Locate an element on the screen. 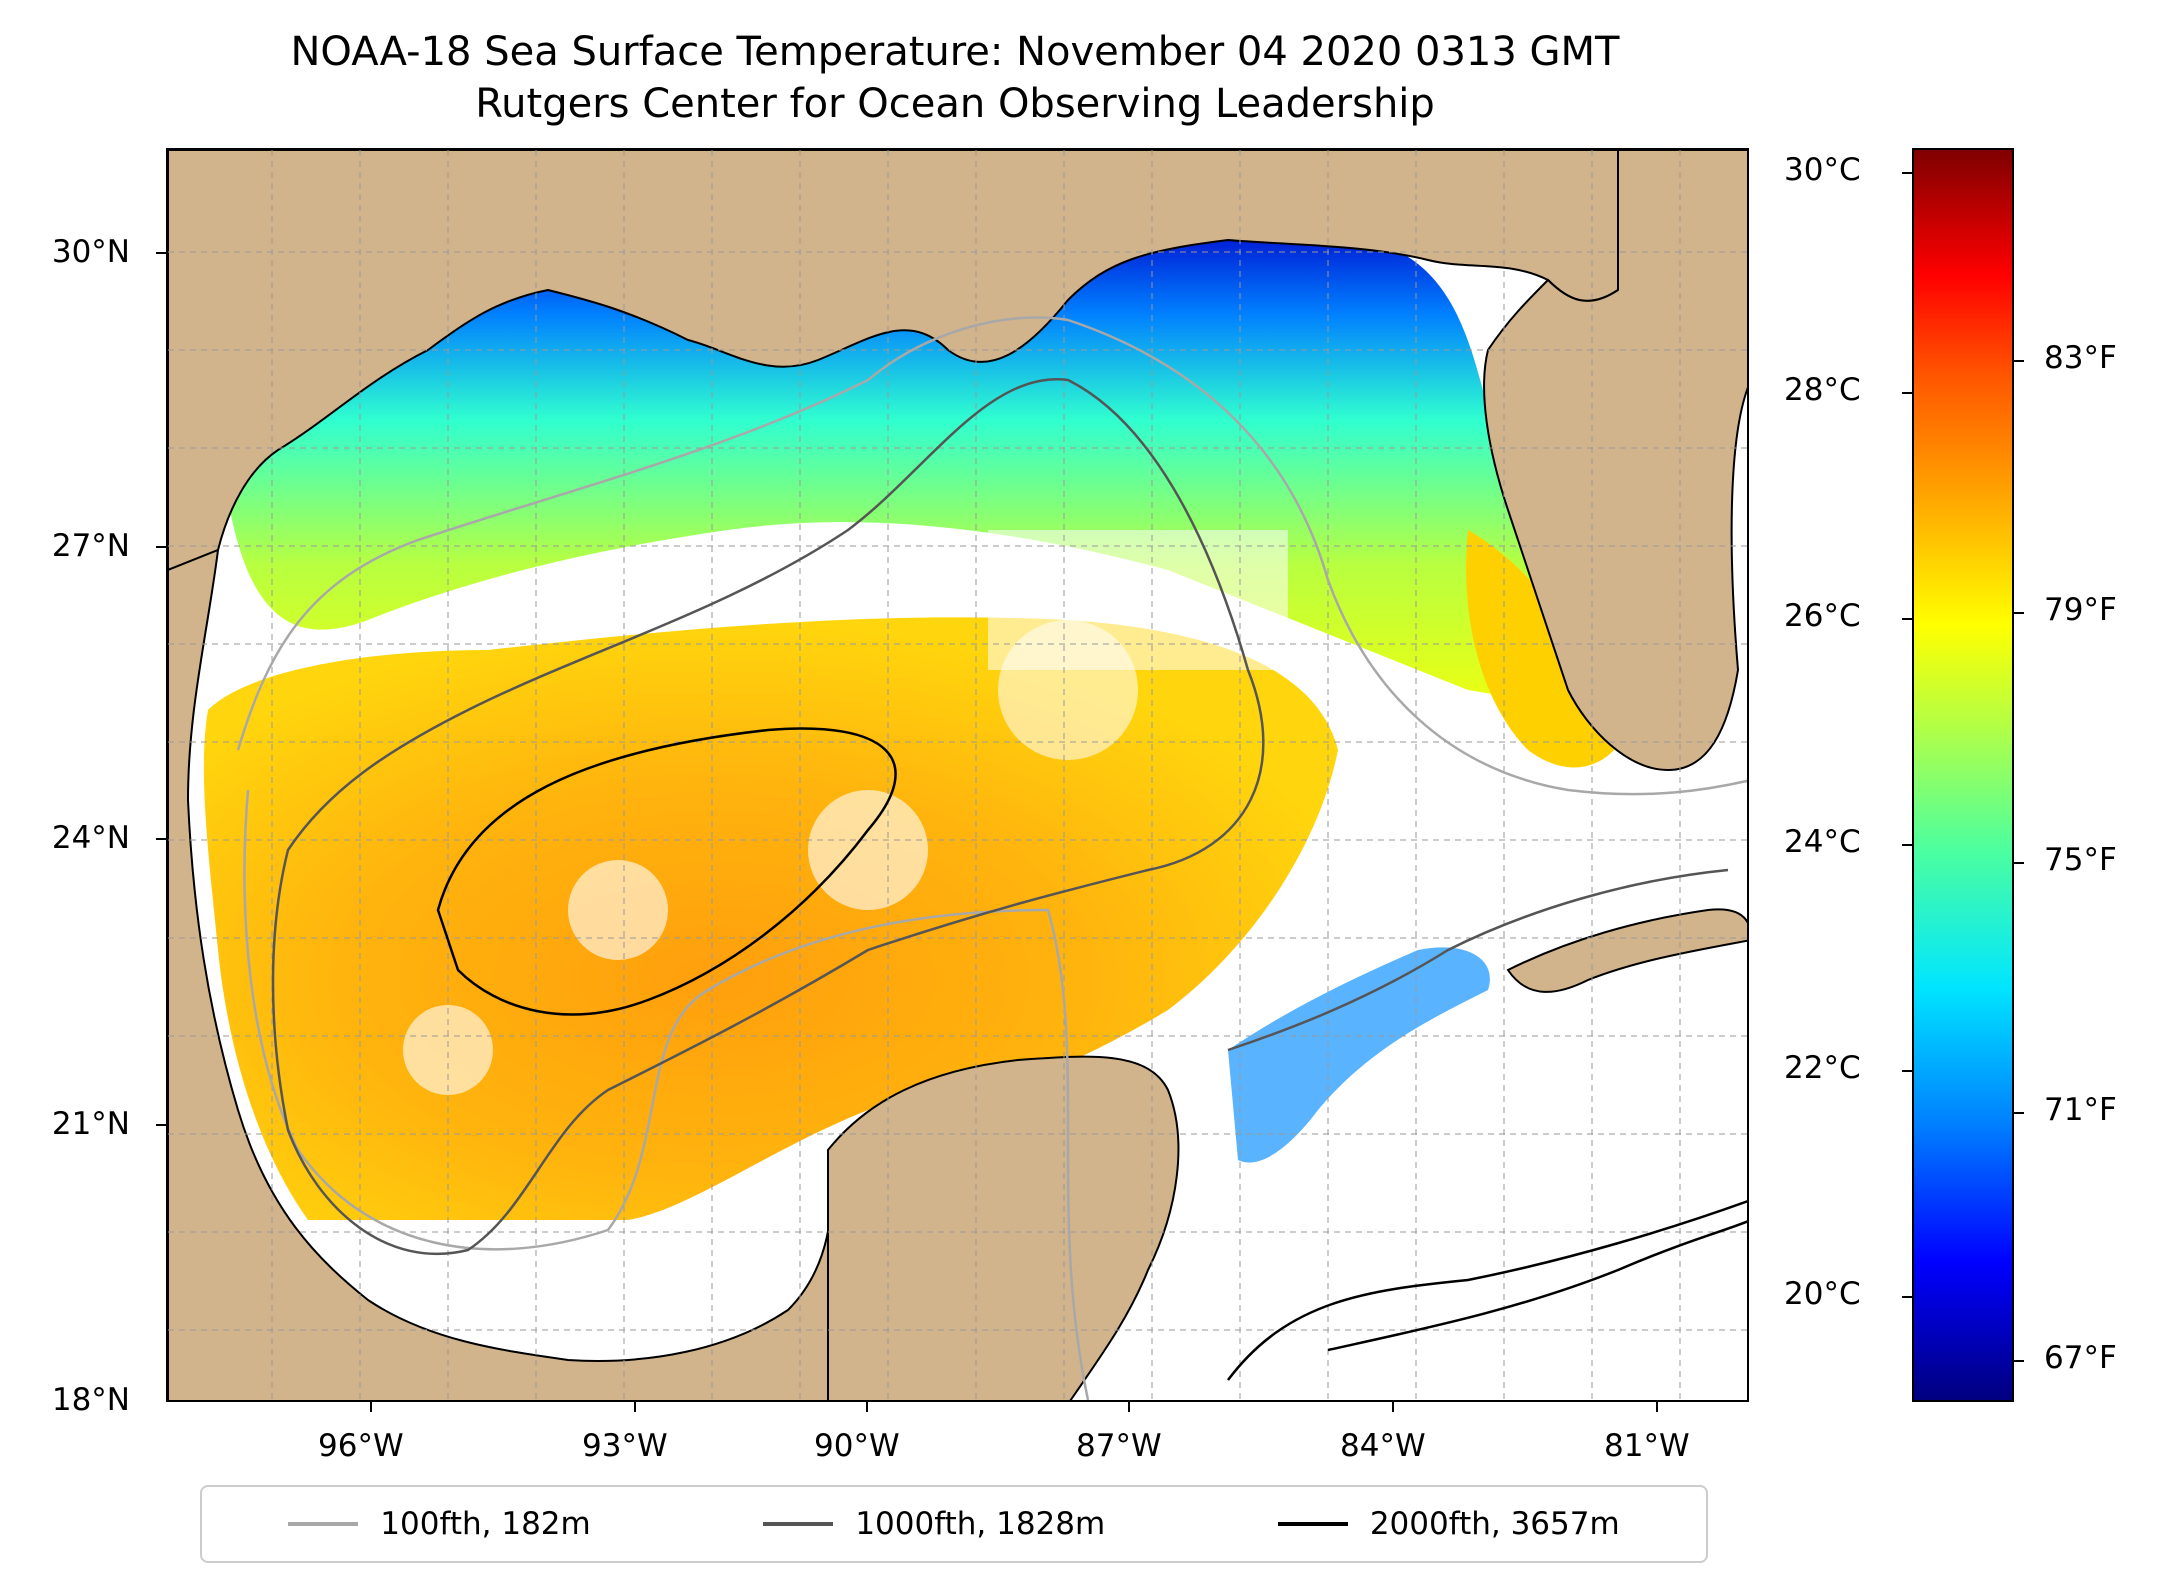 The width and height of the screenshot is (2160, 1582). colorbar-label-20c: 20°C is located at coordinates (1822, 1294).